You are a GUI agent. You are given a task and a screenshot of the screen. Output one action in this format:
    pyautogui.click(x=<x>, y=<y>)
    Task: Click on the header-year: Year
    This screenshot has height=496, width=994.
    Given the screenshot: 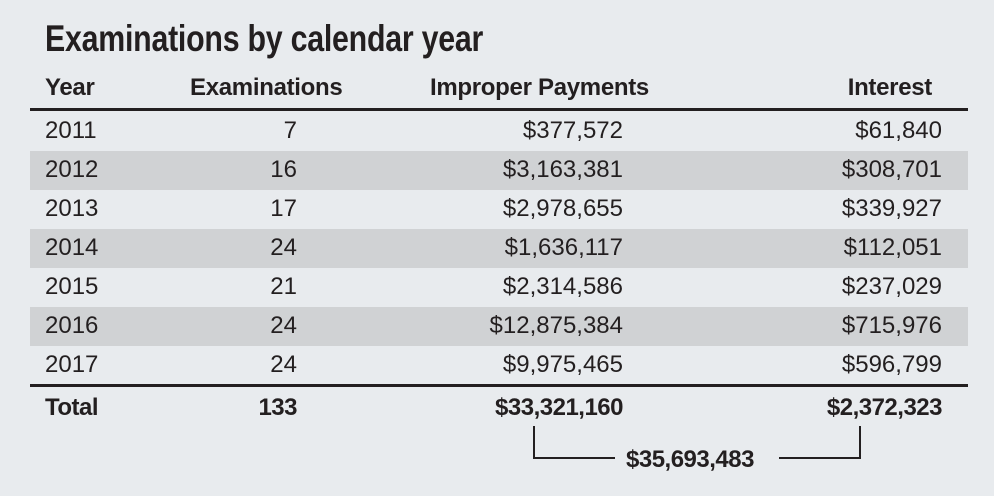 What is the action you would take?
    pyautogui.click(x=70, y=87)
    